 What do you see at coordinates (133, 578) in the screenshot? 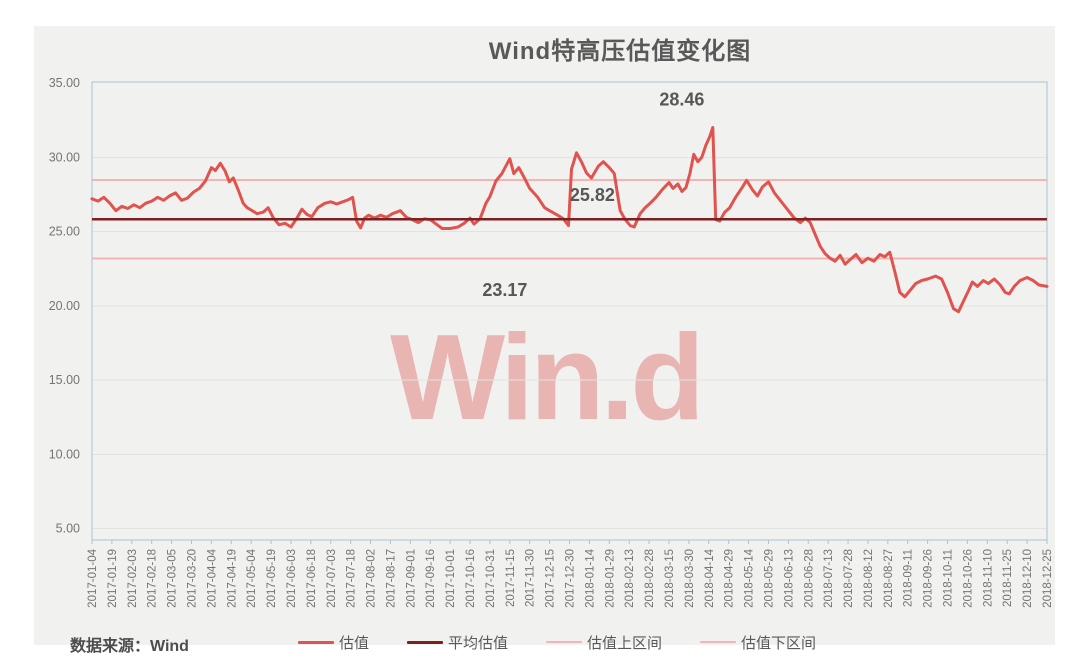
I see `x-tick-label: 2017-02-03` at bounding box center [133, 578].